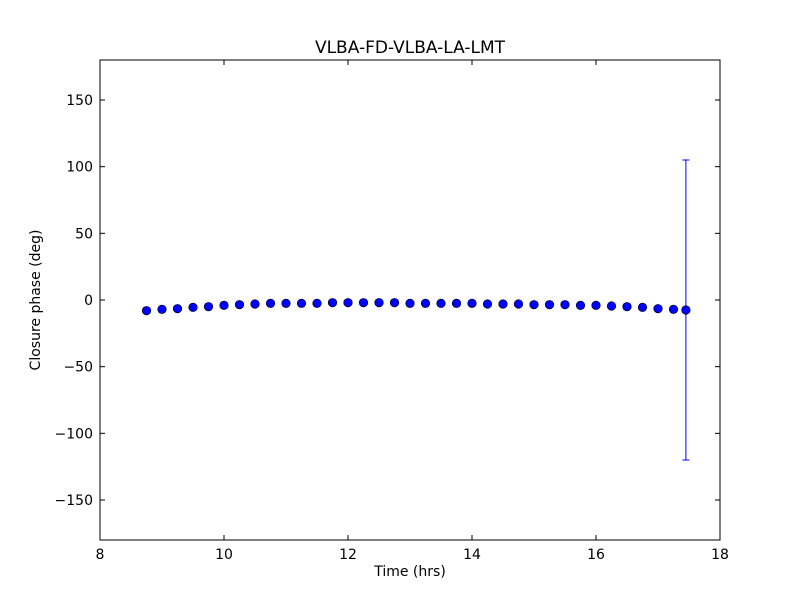 The width and height of the screenshot is (800, 600). I want to click on x-tick-label: 16, so click(596, 555).